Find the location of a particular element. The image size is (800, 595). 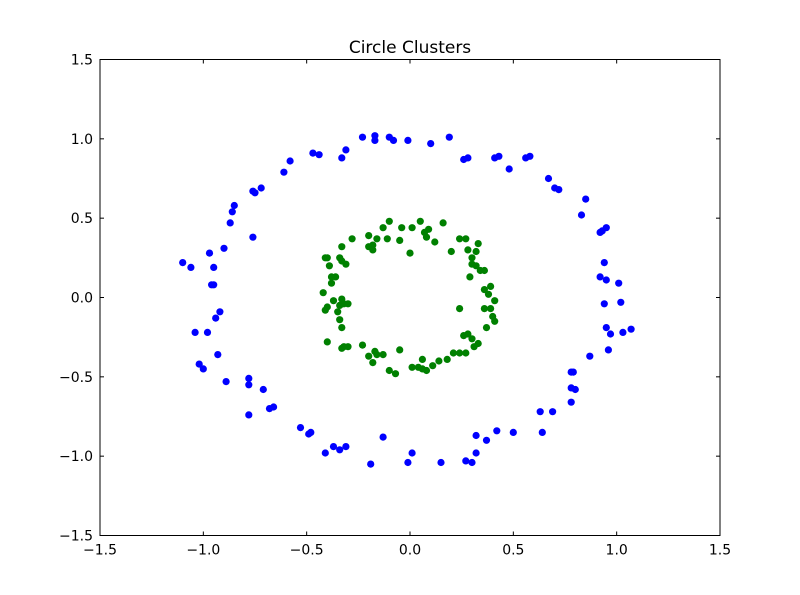

chart-title: Circle Clusters is located at coordinates (410, 48).